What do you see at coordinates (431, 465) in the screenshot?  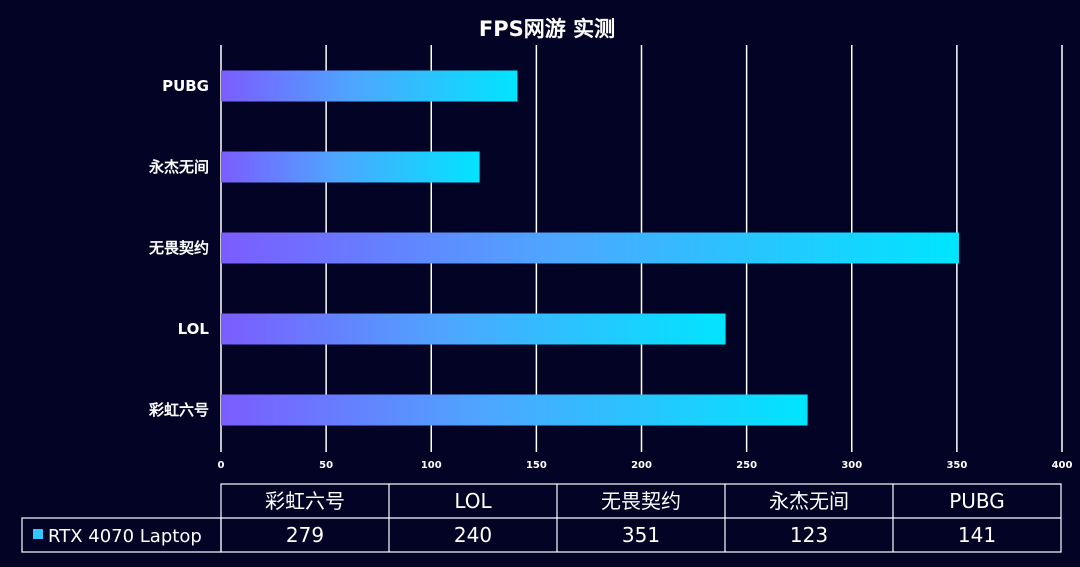 I see `x-tick-label: 100` at bounding box center [431, 465].